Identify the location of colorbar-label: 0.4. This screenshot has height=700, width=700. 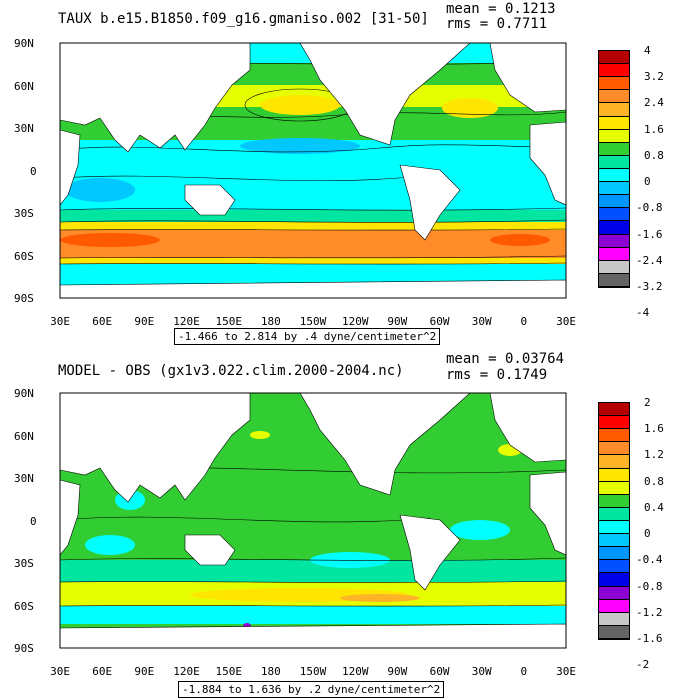
(654, 507).